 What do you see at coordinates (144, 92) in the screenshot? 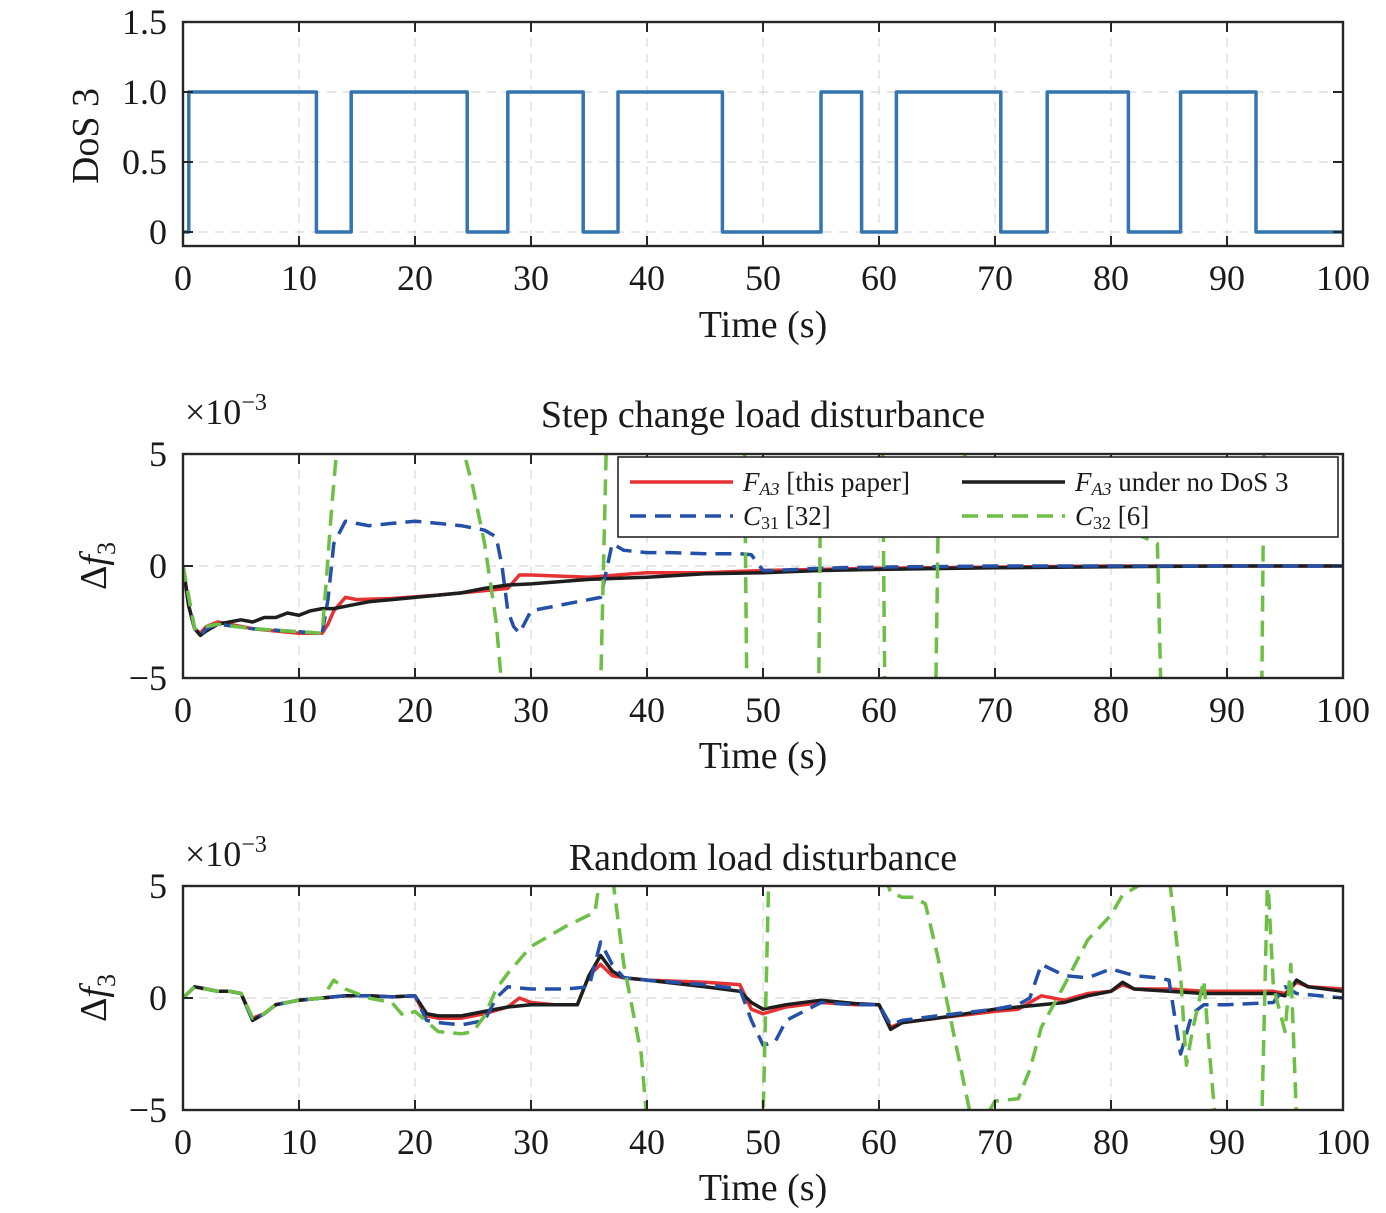
I see `ytick-label: 1.0` at bounding box center [144, 92].